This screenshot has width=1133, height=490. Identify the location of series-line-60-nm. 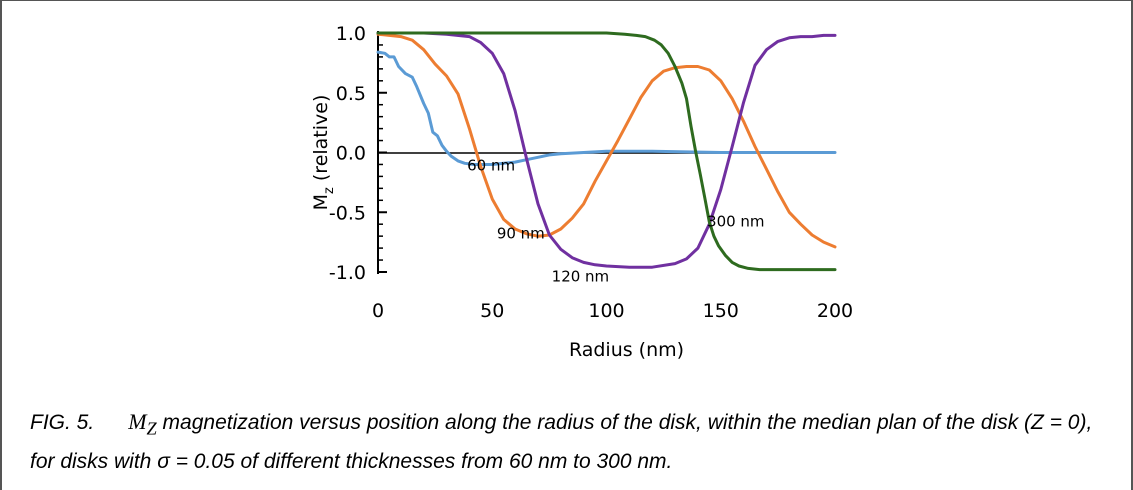
(606, 108).